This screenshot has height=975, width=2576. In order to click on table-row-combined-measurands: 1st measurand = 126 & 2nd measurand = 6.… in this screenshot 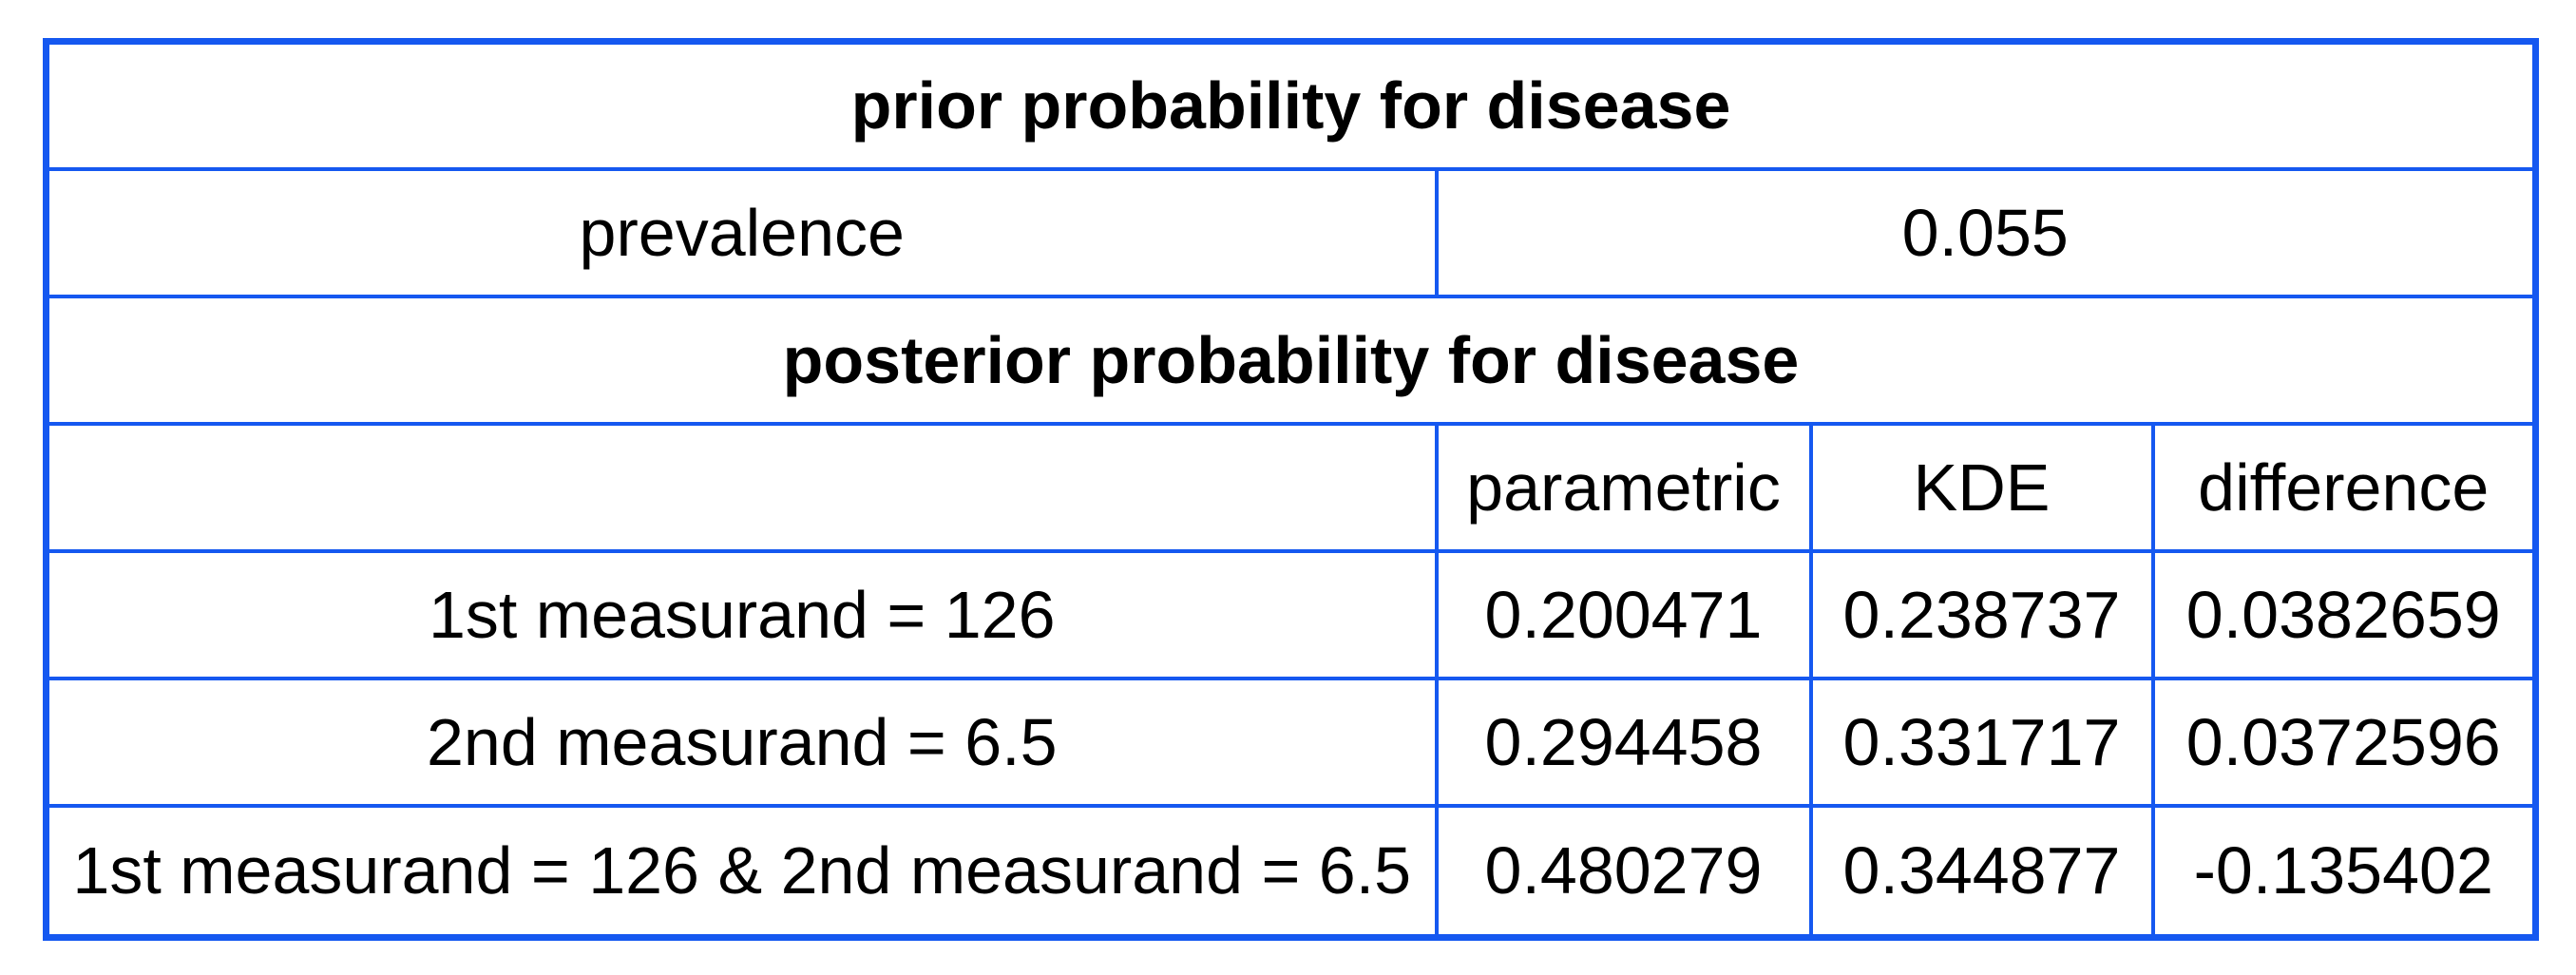, I will do `click(1291, 872)`.